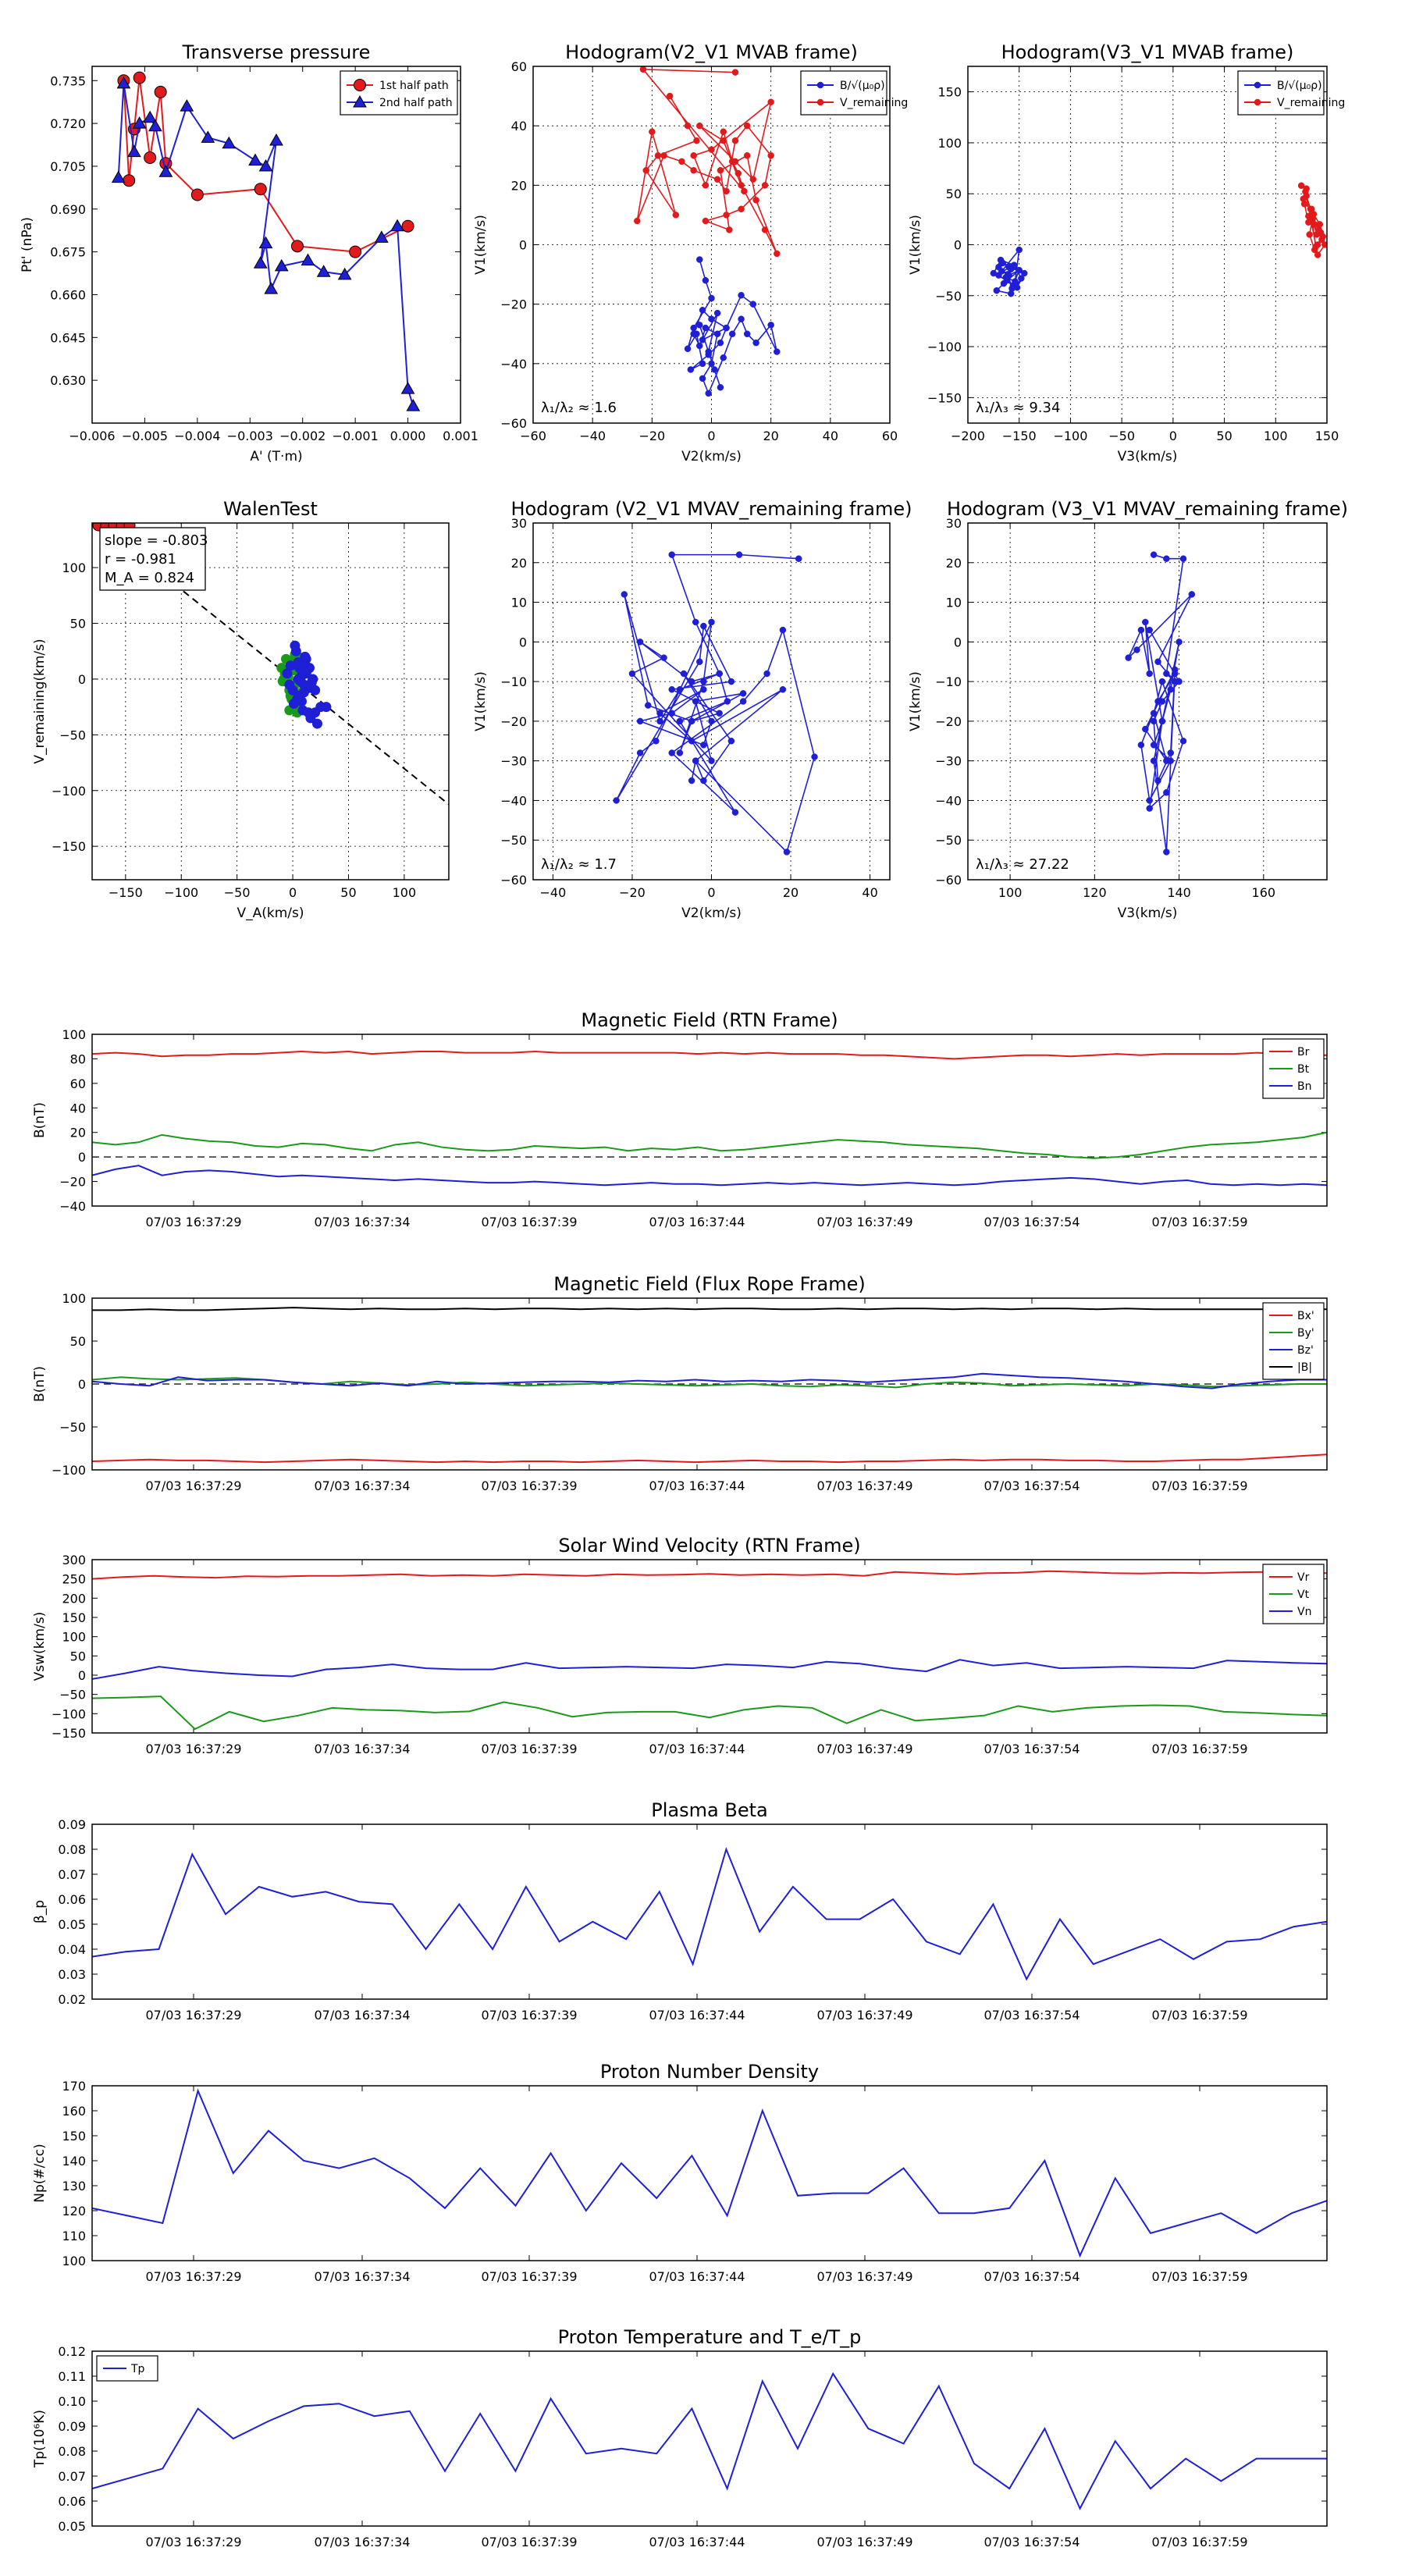 Image resolution: width=1405 pixels, height=2576 pixels. Describe the element at coordinates (408, 436) in the screenshot. I see `x-tick-label: 0.000` at that location.